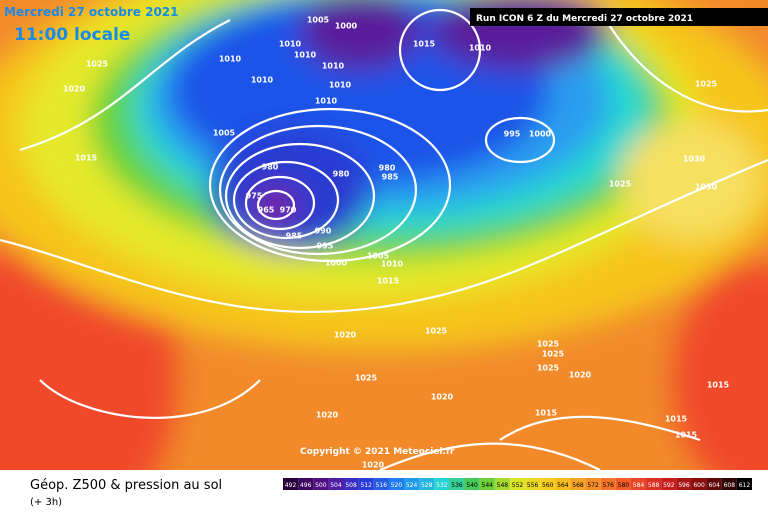 The width and height of the screenshot is (768, 516). What do you see at coordinates (323, 231) in the screenshot?
I see `isobar-label: 990` at bounding box center [323, 231].